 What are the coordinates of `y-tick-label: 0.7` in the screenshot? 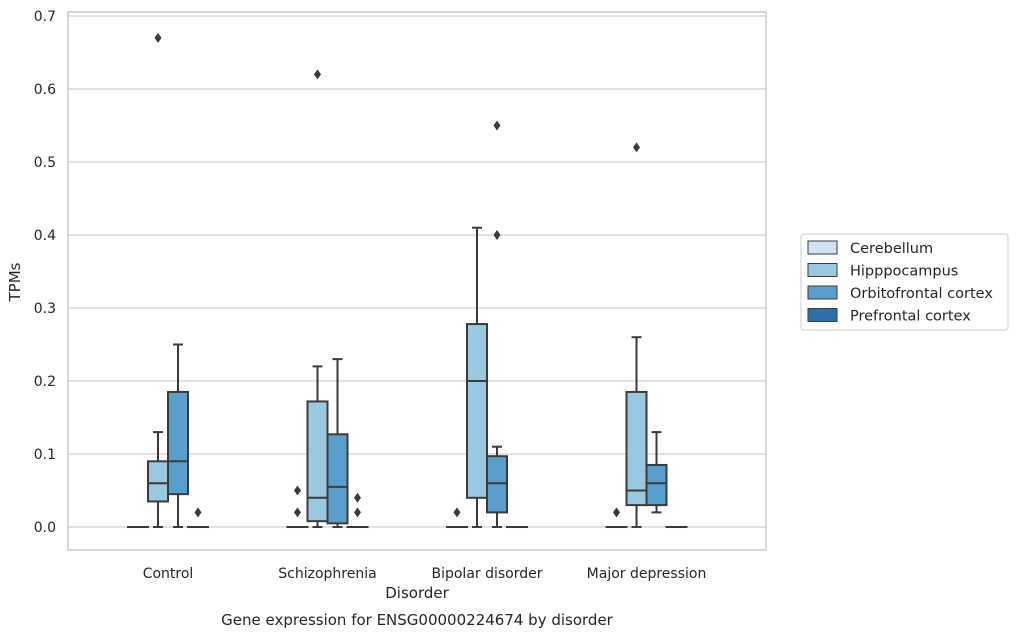 It's located at (45, 17).